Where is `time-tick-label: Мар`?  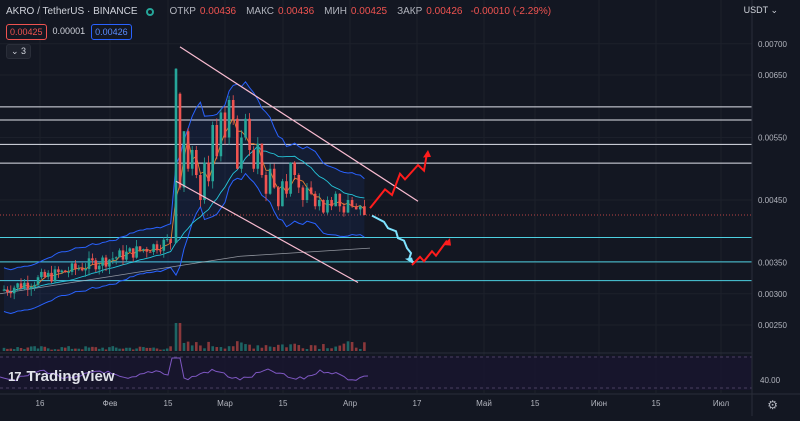 time-tick-label: Мар is located at coordinates (225, 403).